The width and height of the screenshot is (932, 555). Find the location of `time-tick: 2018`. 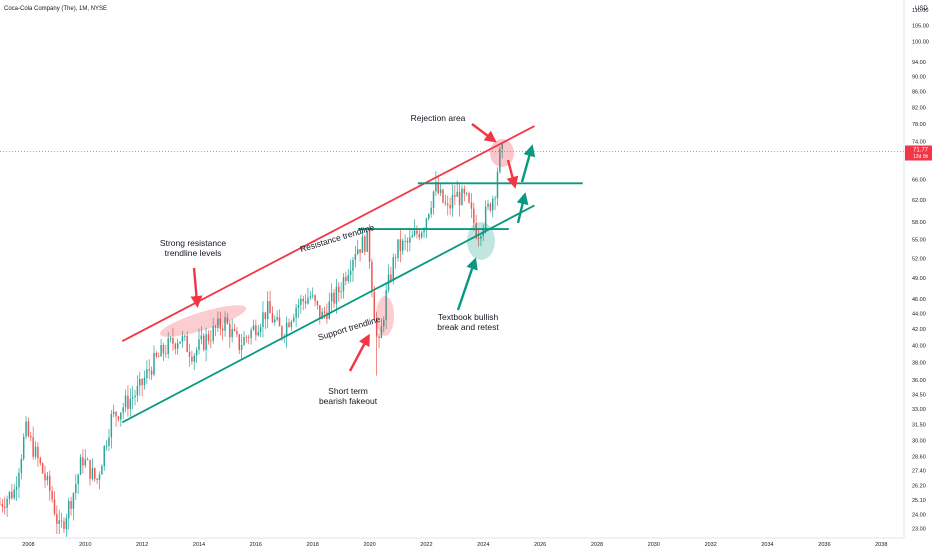

time-tick: 2018 is located at coordinates (313, 545).